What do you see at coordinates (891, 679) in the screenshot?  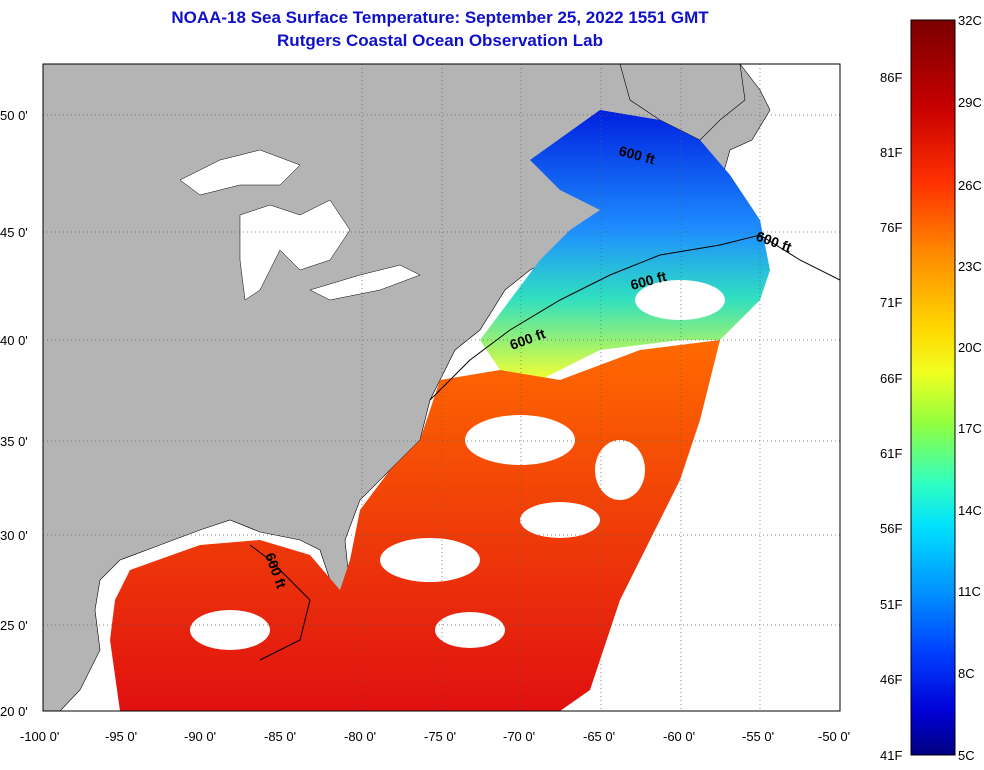 I see `colorbar-fahrenheit-label: 46F` at bounding box center [891, 679].